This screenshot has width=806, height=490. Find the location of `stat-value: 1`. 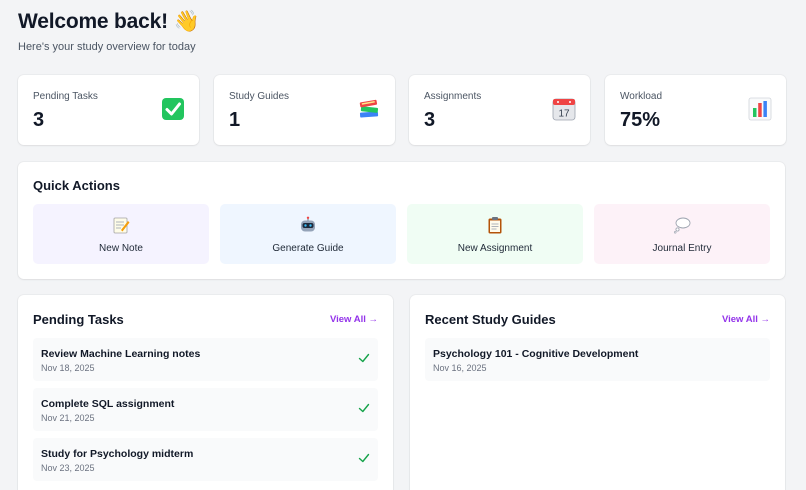

stat-value: 1 is located at coordinates (235, 120).